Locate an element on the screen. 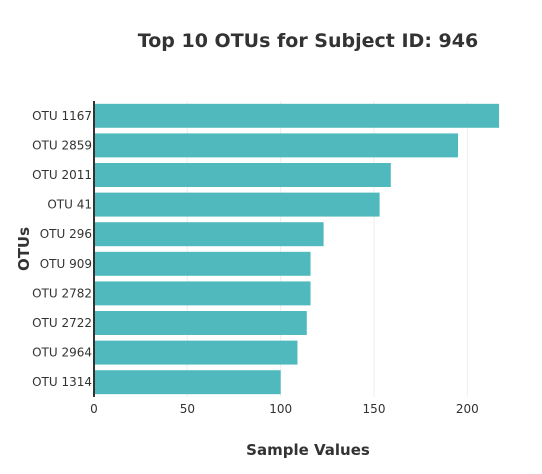  x-axis-title: Sample Values is located at coordinates (308, 450).